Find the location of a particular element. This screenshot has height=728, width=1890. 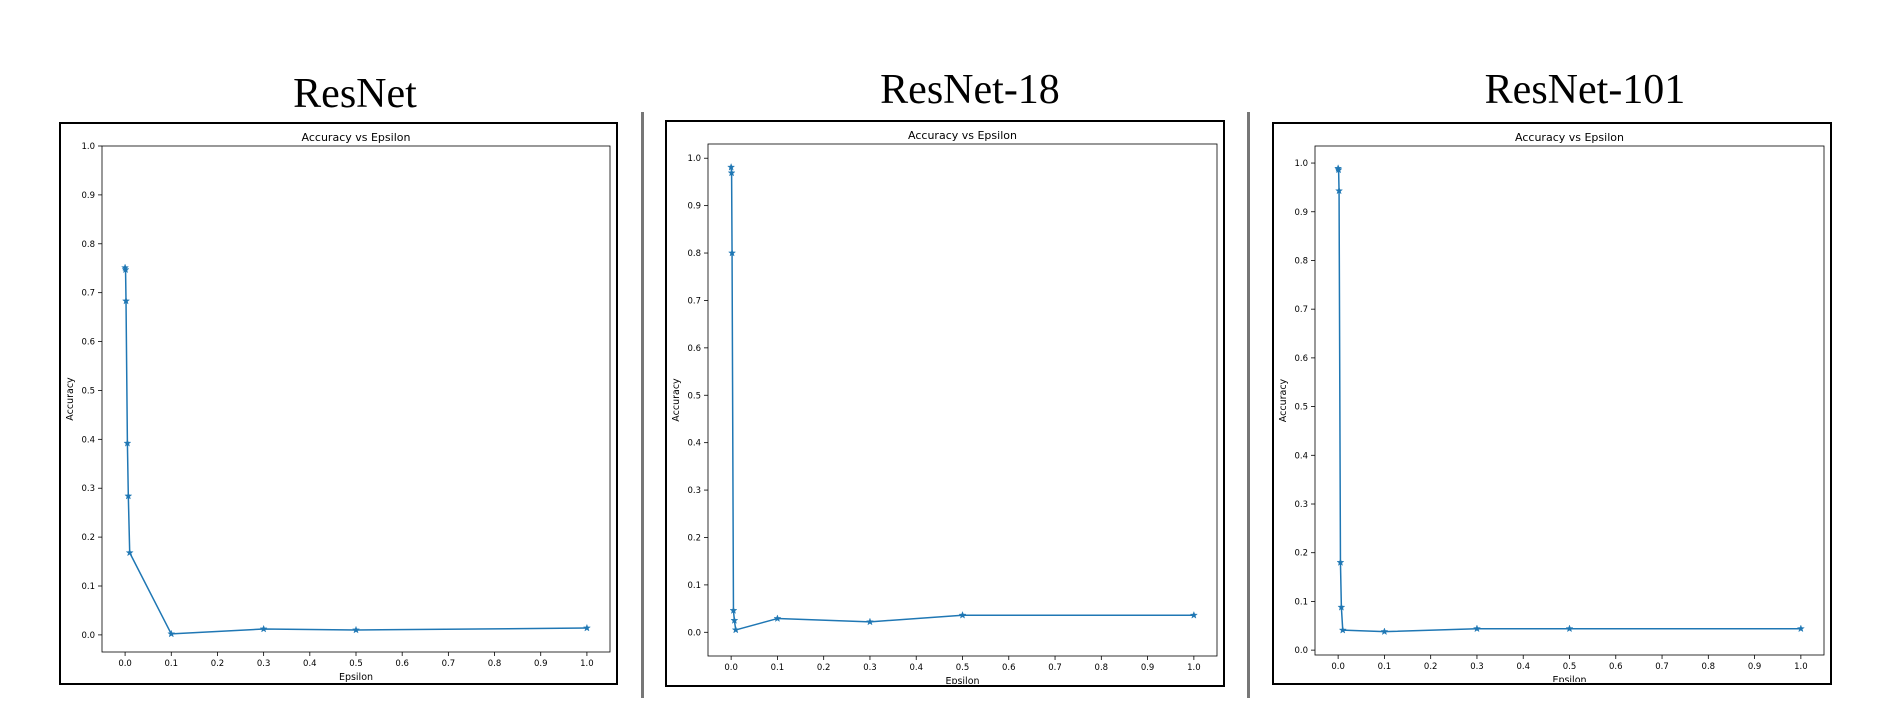

panel-heading-resnet: ResNet is located at coordinates (355, 94).